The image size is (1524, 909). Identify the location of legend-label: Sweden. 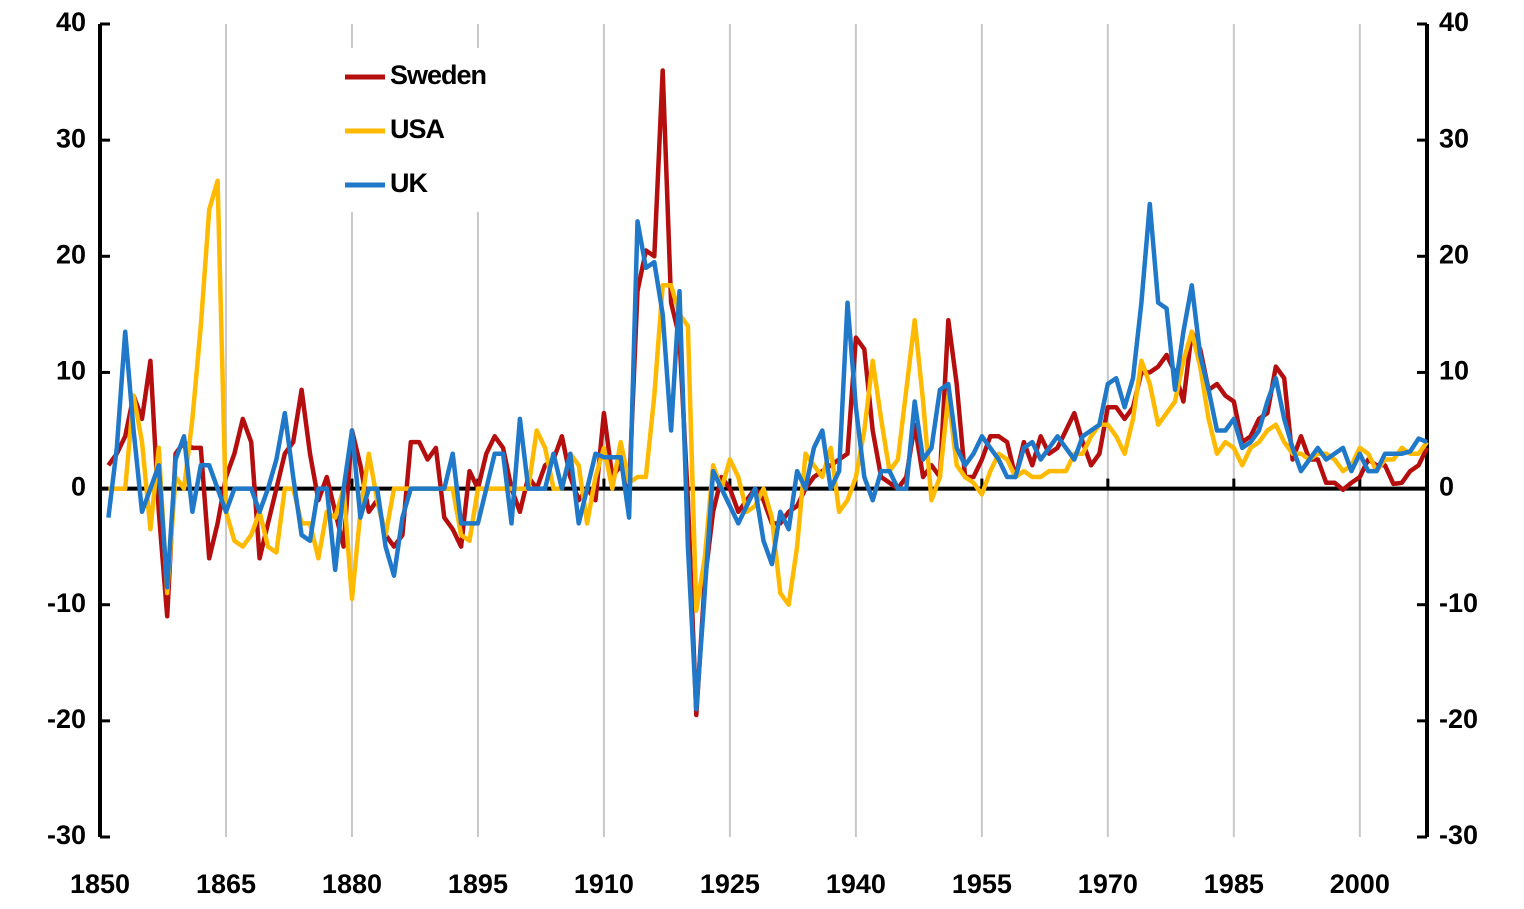
(438, 75).